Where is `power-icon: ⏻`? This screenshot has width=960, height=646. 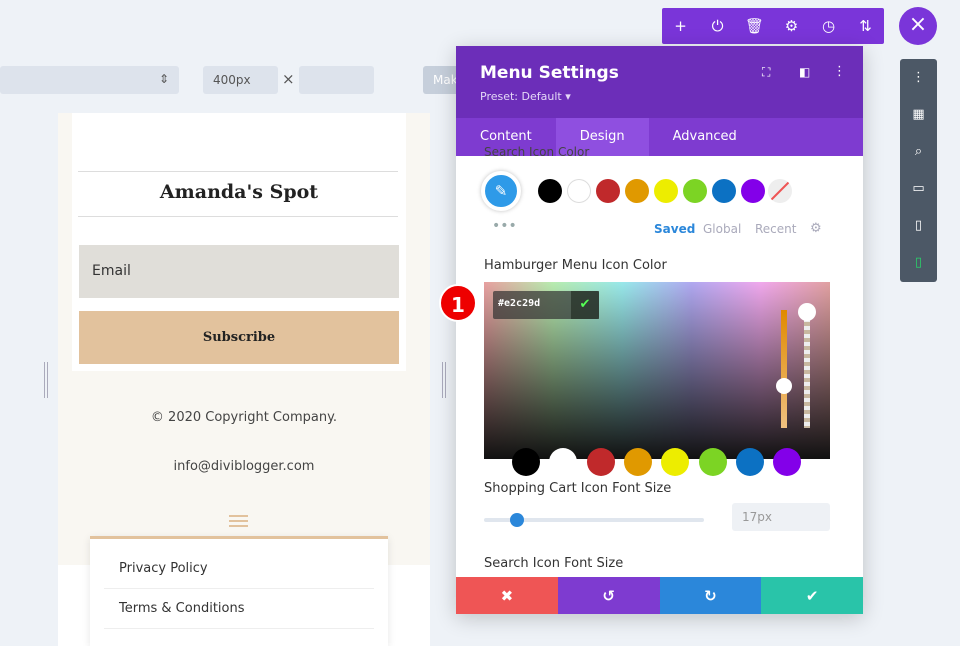 power-icon: ⏻ is located at coordinates (717, 26).